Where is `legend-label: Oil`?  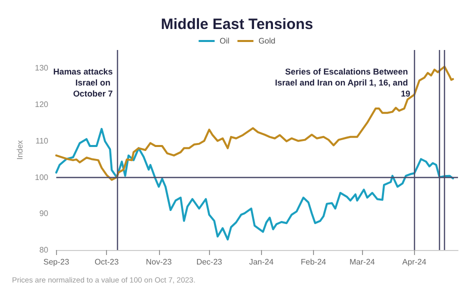 legend-label: Oil is located at coordinates (225, 41).